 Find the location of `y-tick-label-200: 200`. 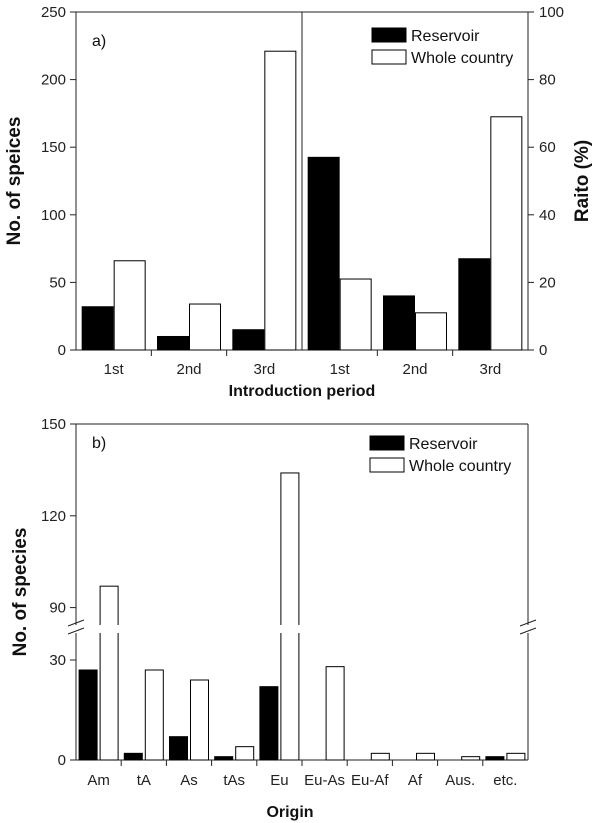

y-tick-label-200: 200 is located at coordinates (53, 80).